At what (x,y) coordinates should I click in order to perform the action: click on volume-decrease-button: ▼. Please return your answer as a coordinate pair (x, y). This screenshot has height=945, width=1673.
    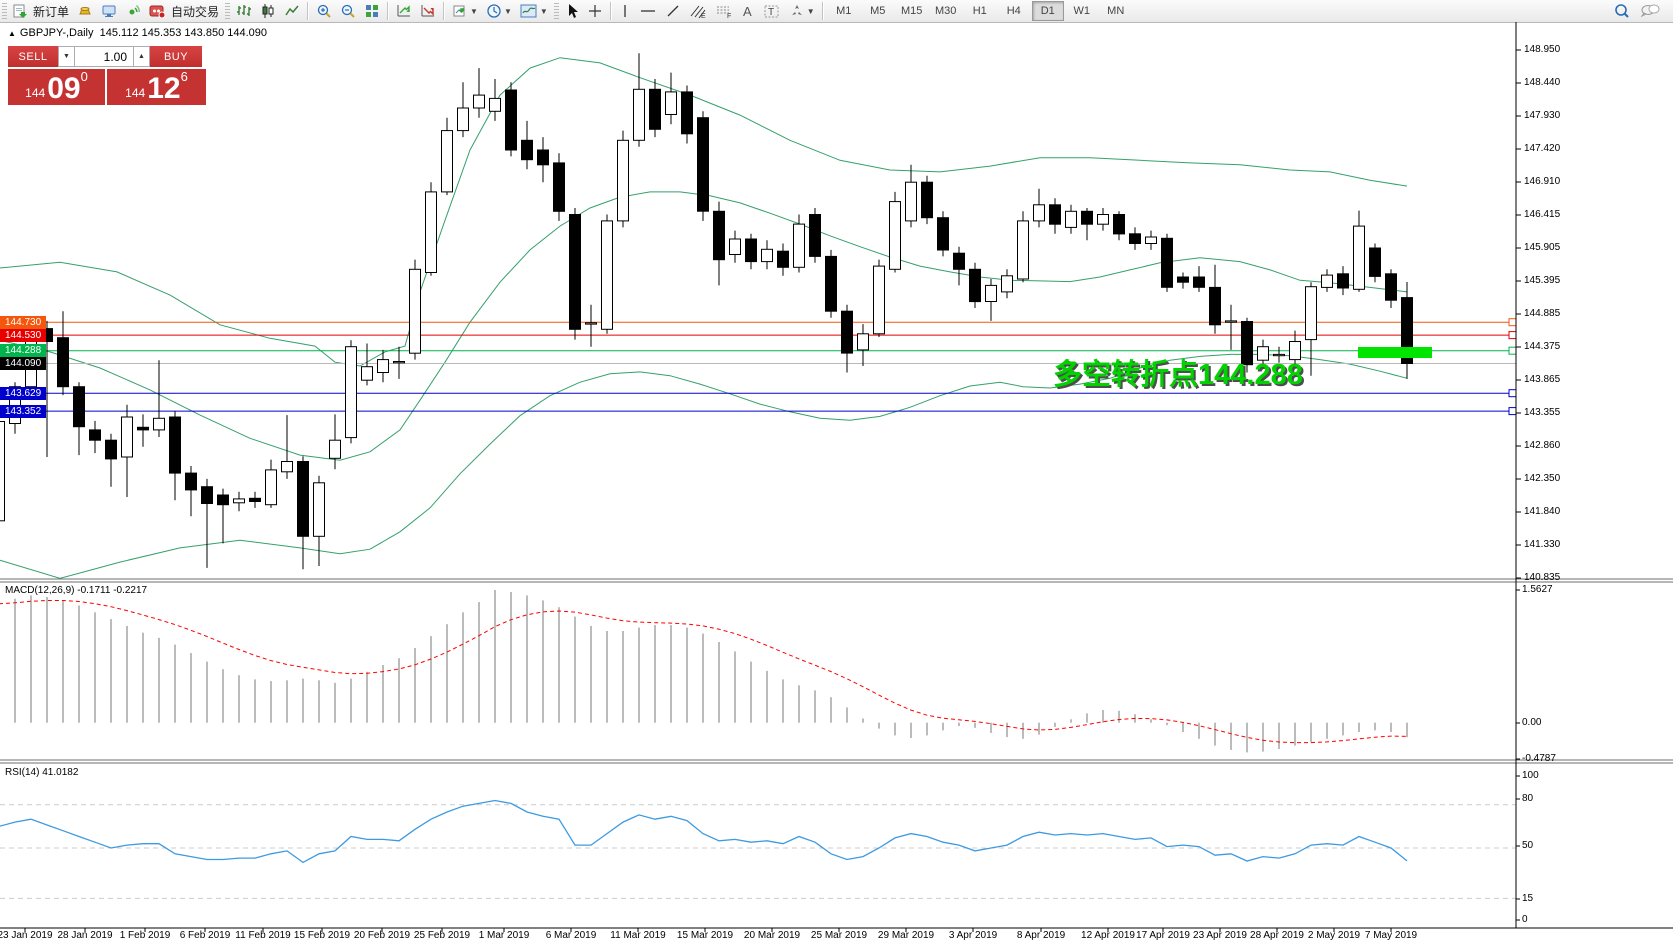
    Looking at the image, I should click on (66, 56).